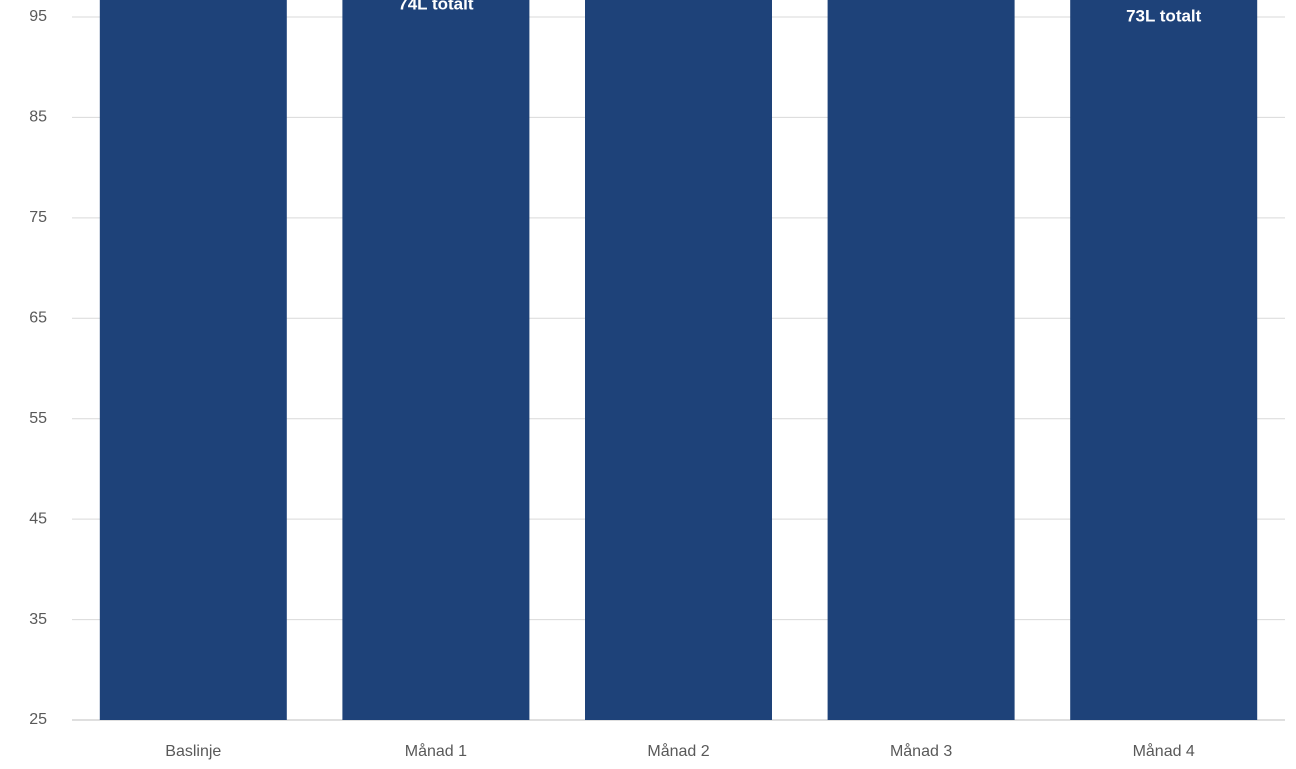 The width and height of the screenshot is (1296, 769). I want to click on y-tick-label: 95, so click(38, 16).